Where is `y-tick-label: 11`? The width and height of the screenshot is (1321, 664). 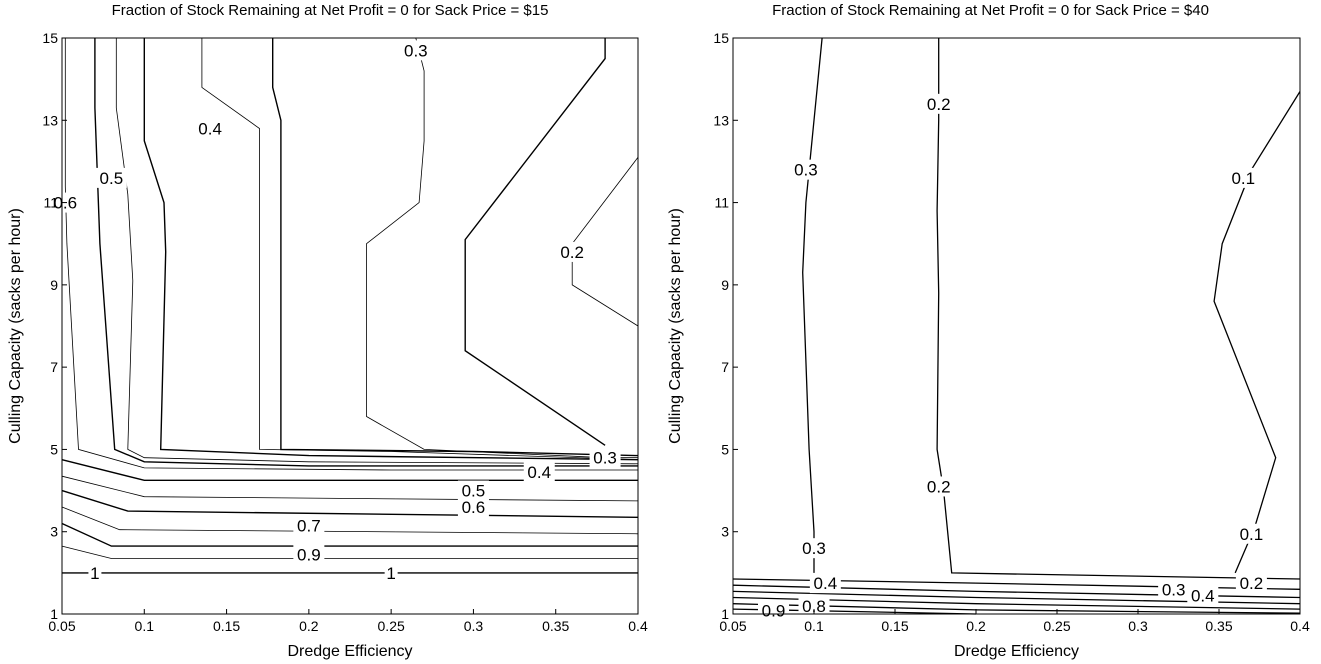
y-tick-label: 11 is located at coordinates (721, 203).